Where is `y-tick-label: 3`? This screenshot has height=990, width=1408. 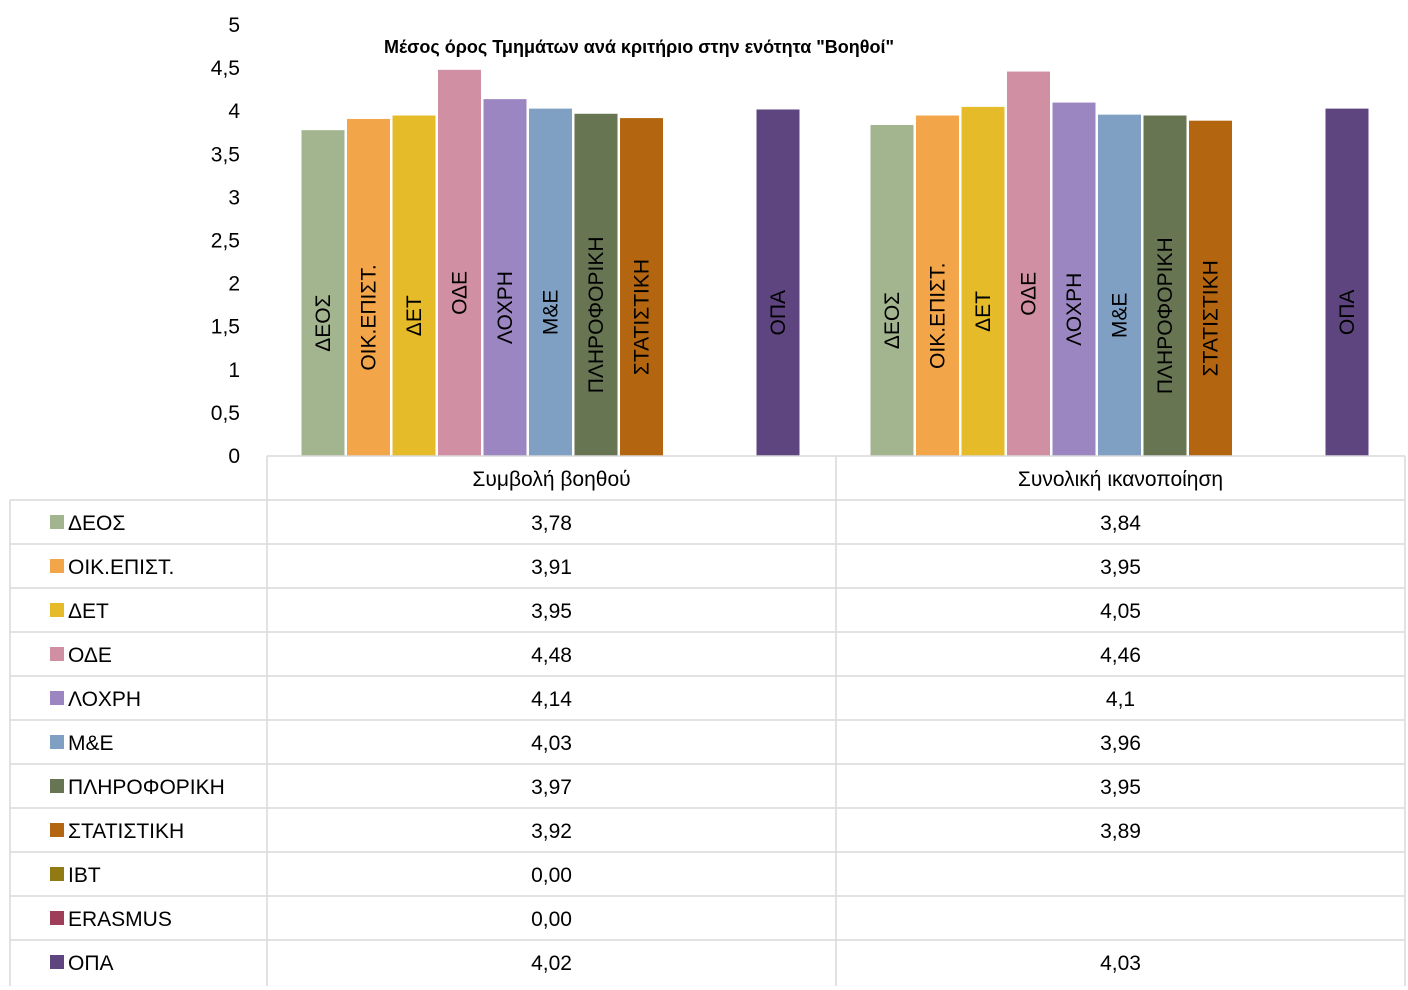
y-tick-label: 3 is located at coordinates (234, 197).